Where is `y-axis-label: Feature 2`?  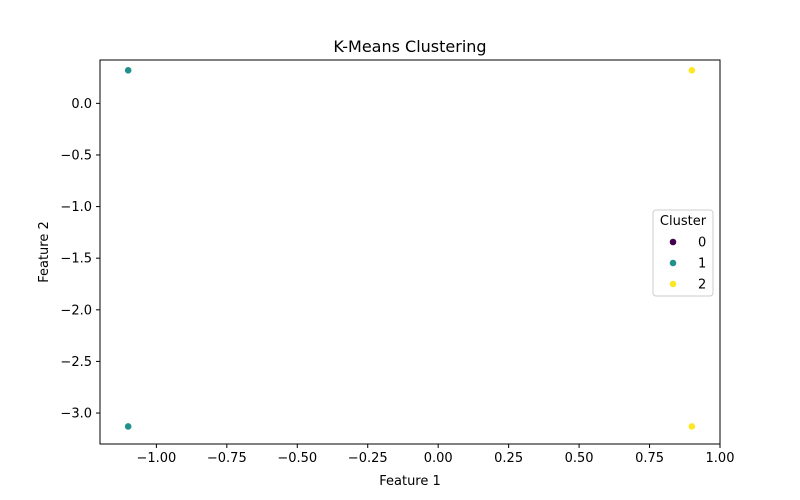
y-axis-label: Feature 2 is located at coordinates (44, 252).